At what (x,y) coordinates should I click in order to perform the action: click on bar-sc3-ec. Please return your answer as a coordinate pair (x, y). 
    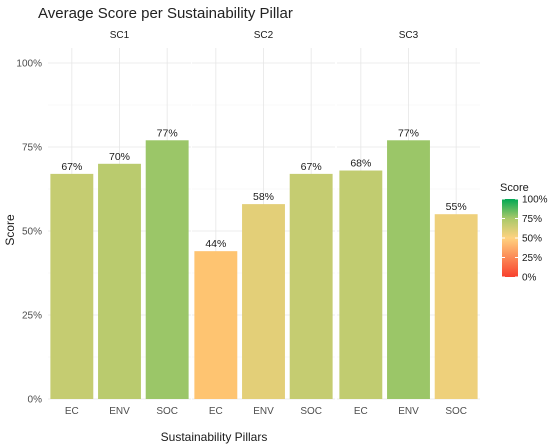
    Looking at the image, I should click on (361, 284).